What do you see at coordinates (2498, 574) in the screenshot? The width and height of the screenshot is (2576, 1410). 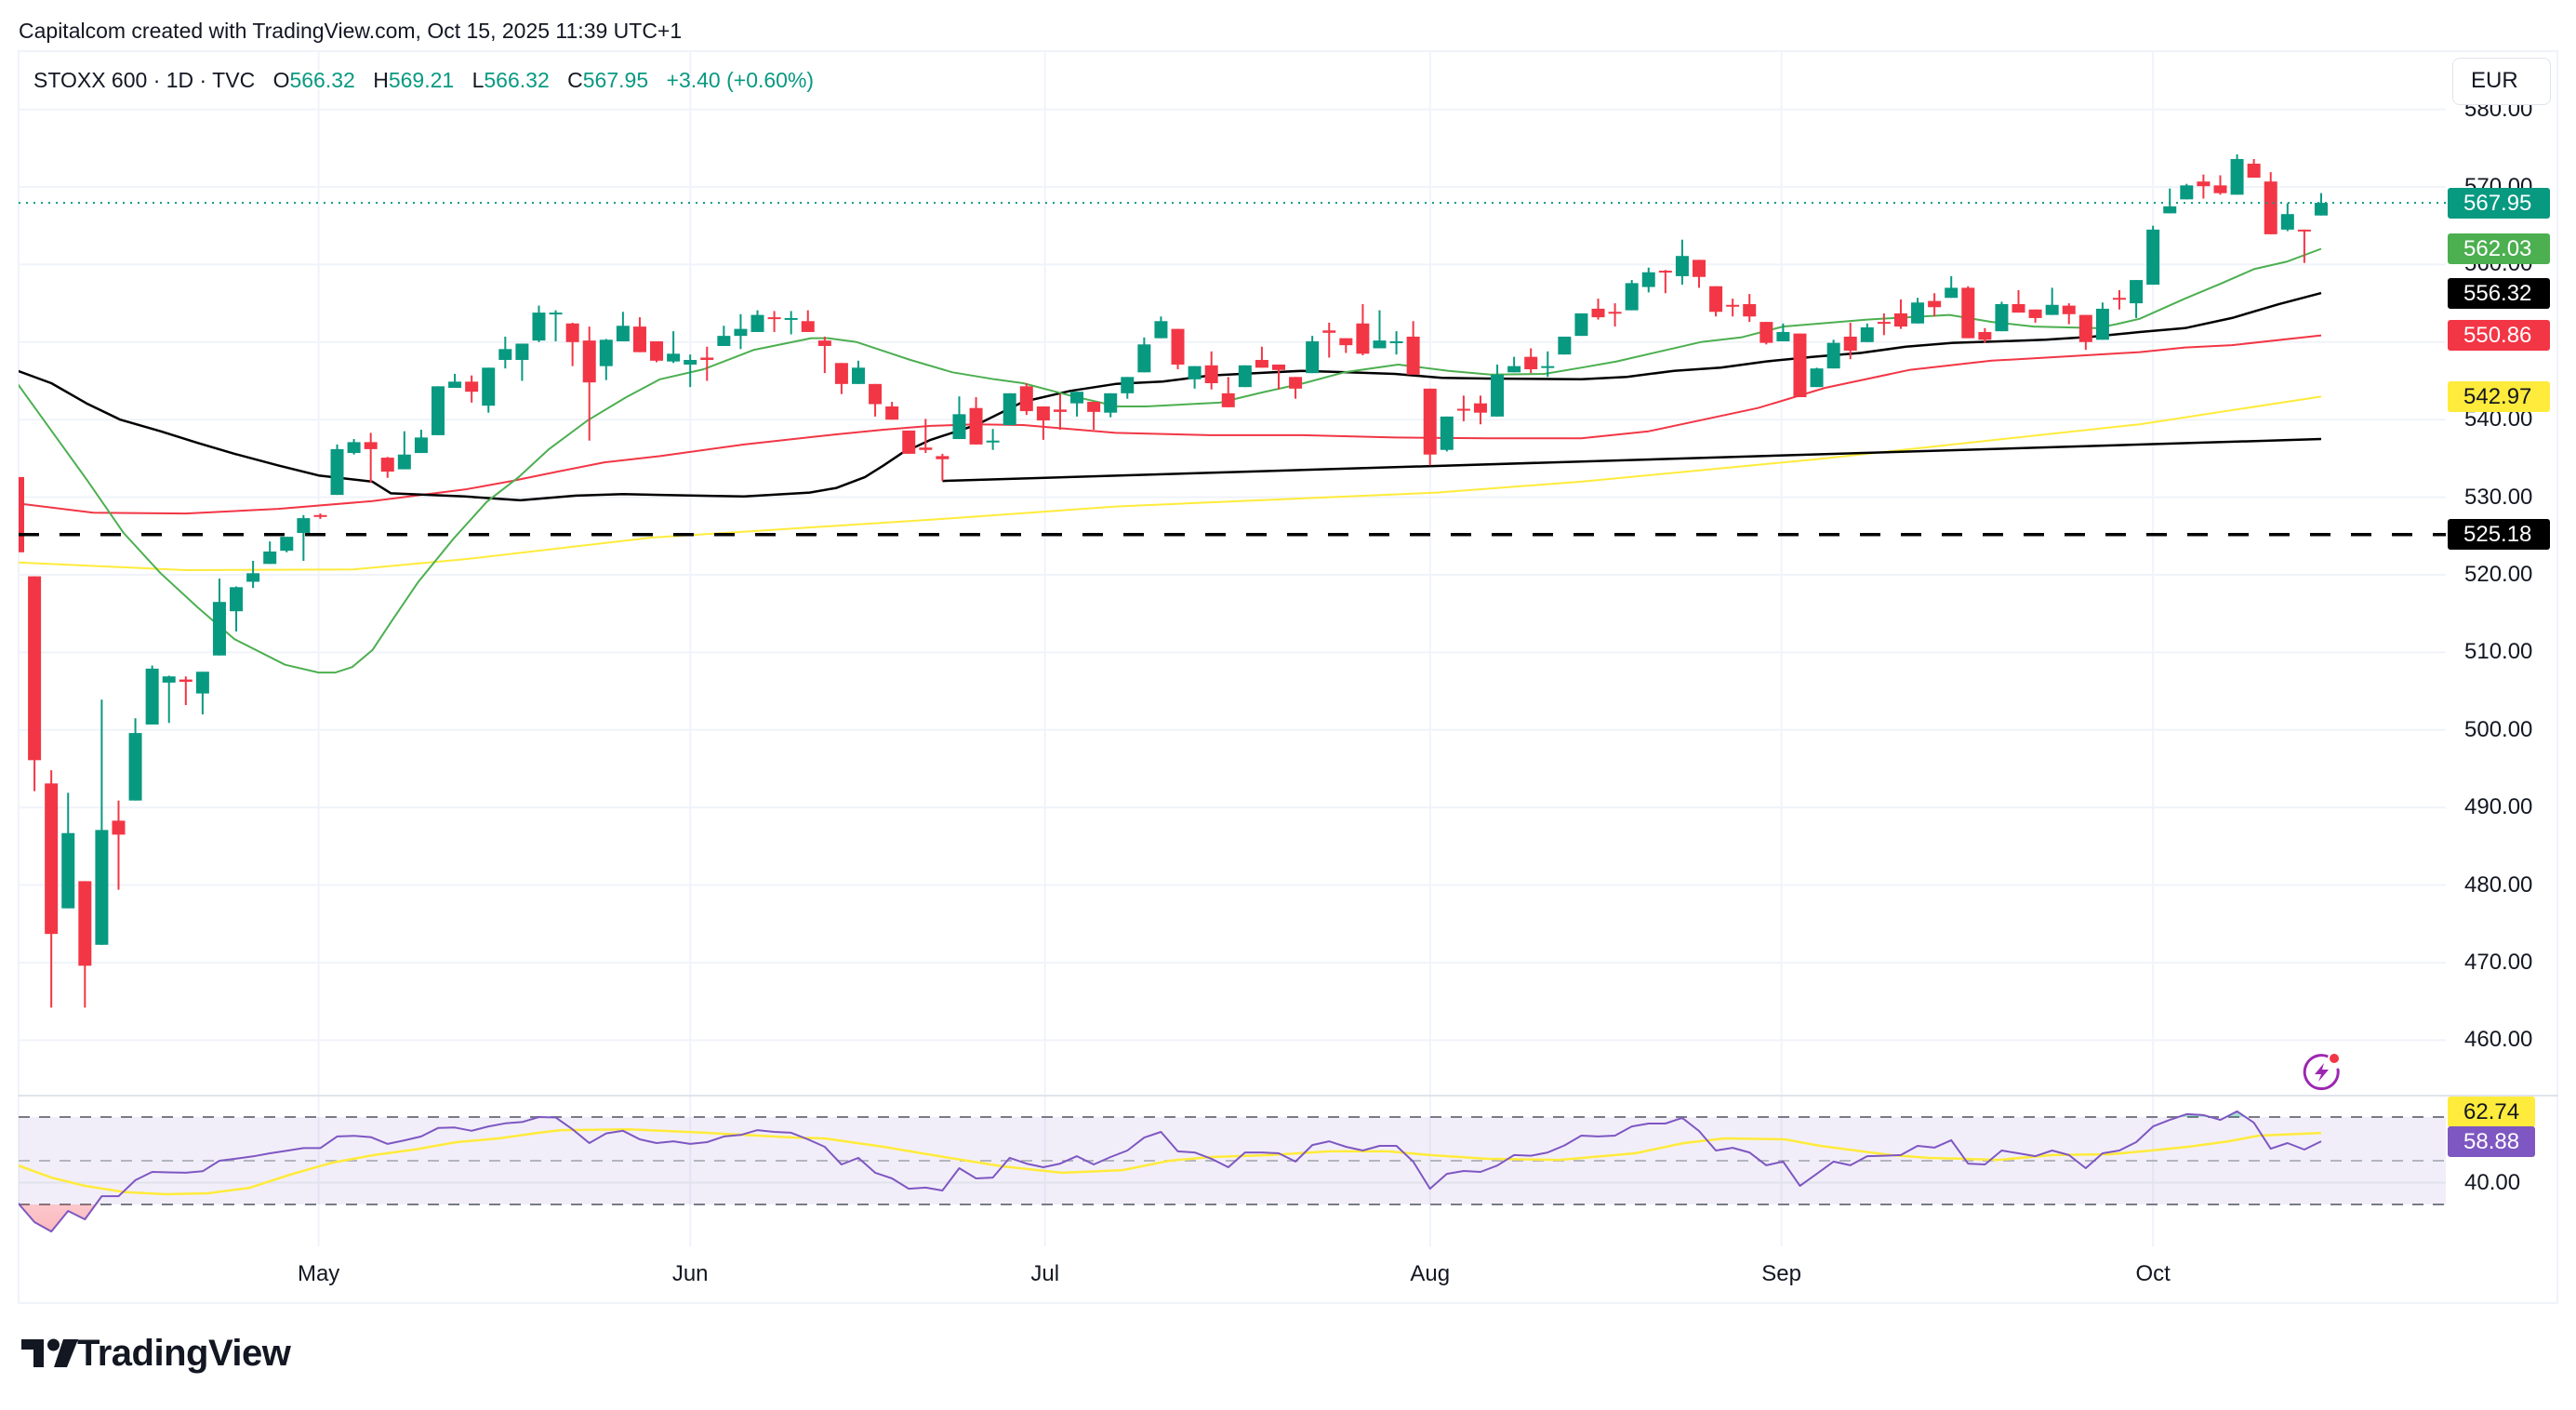 I see `price-axis-tick: 520.00` at bounding box center [2498, 574].